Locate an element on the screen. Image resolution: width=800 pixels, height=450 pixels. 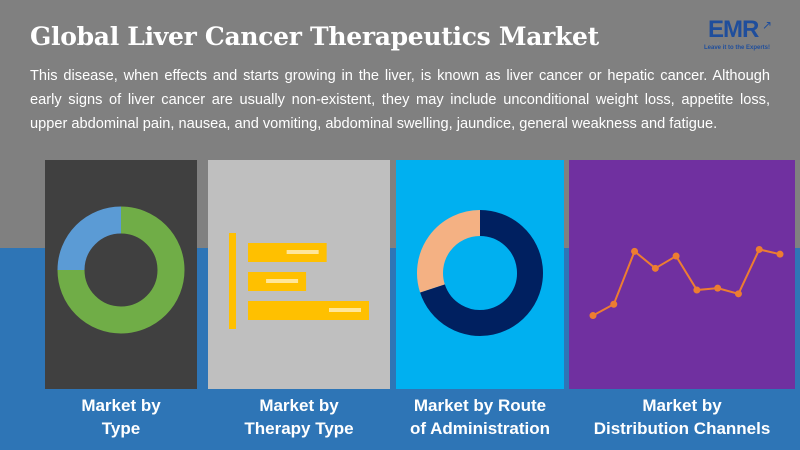
route-donut-chart is located at coordinates (480, 273).